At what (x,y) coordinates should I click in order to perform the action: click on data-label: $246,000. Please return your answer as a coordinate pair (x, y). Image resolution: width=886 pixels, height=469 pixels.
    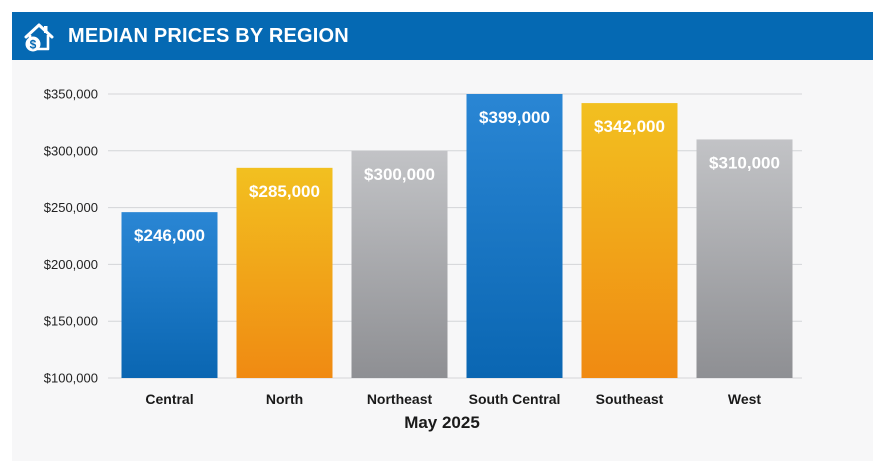
    Looking at the image, I should click on (169, 235).